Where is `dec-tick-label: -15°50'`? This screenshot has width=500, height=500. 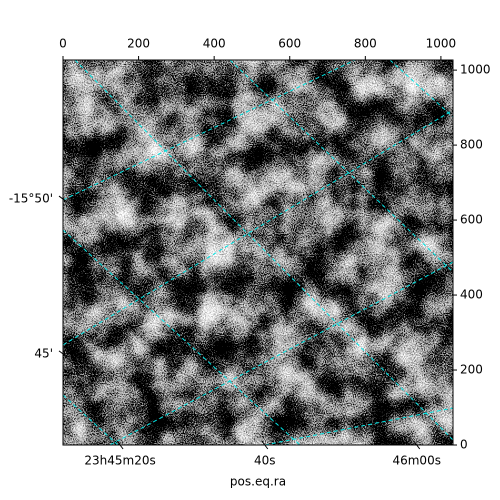
dec-tick-label: -15°50' is located at coordinates (31, 199).